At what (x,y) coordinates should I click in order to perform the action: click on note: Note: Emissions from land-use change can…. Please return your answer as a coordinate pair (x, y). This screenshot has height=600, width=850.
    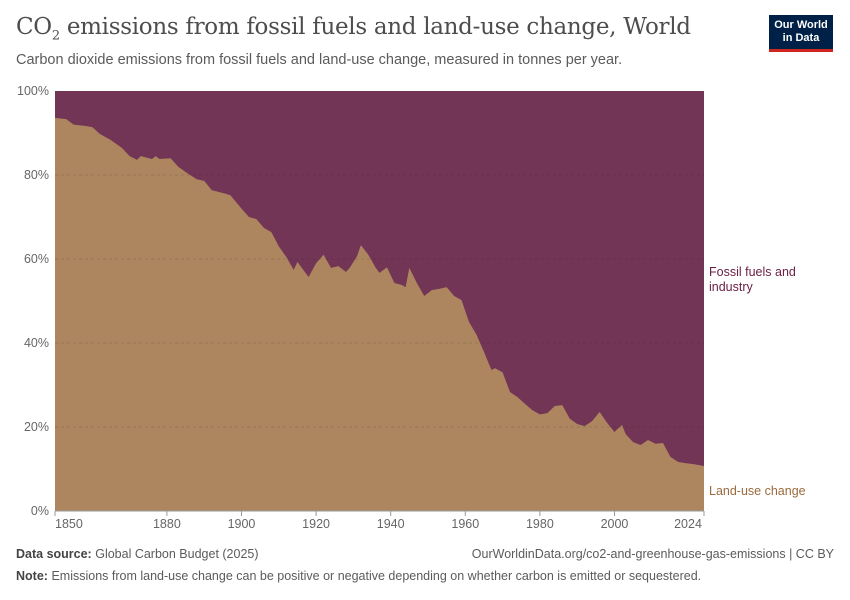
    Looking at the image, I should click on (359, 576).